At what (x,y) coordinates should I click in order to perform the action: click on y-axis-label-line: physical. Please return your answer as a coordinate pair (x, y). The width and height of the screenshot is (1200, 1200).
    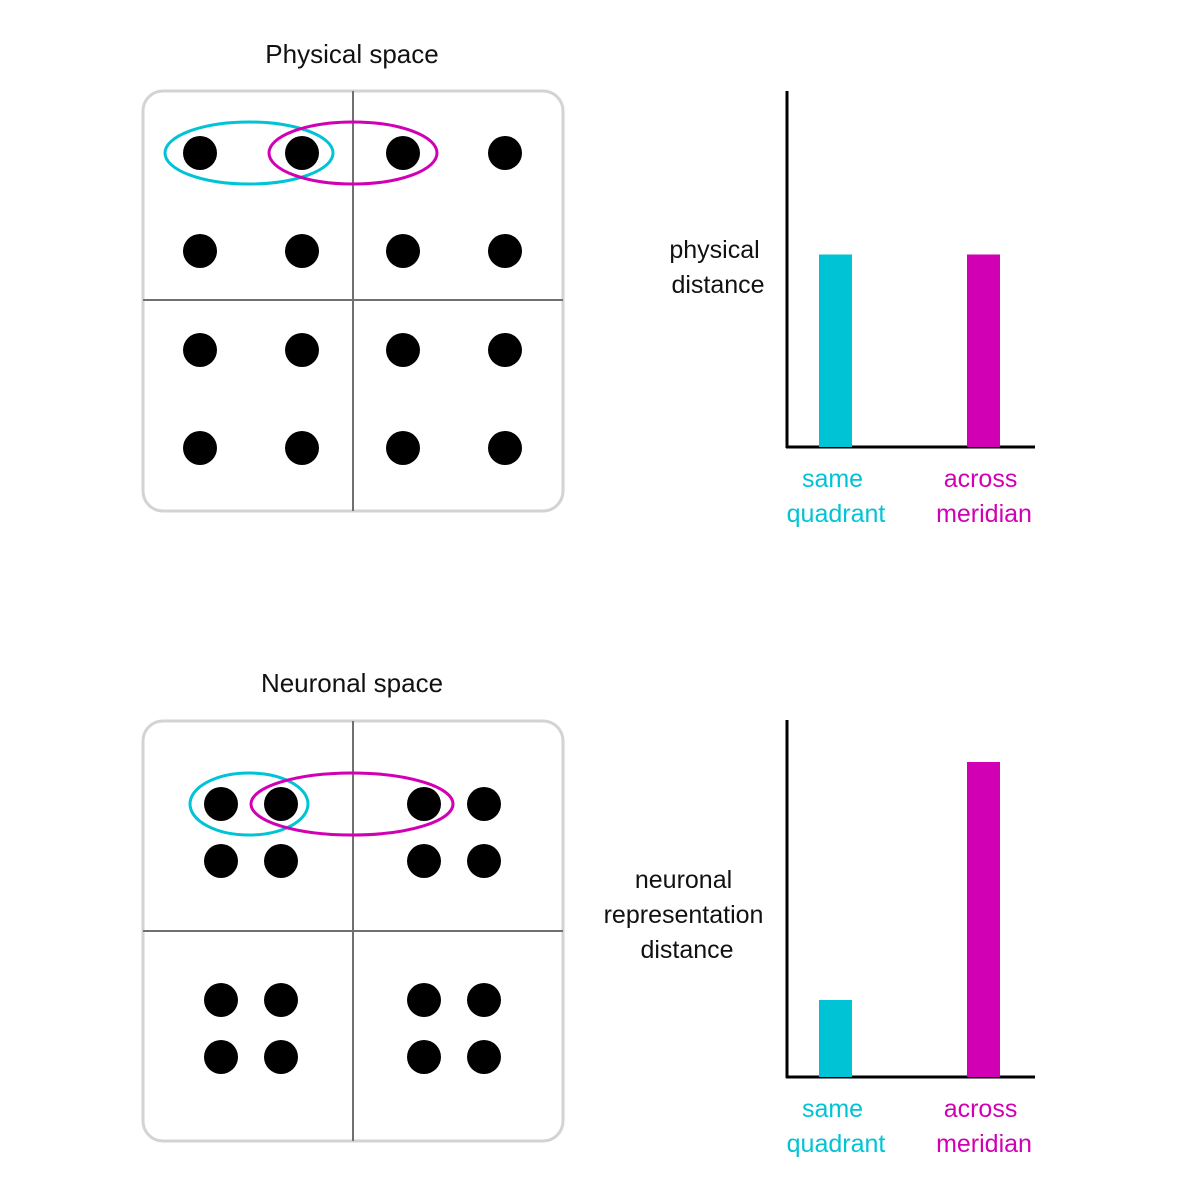
    Looking at the image, I should click on (714, 250).